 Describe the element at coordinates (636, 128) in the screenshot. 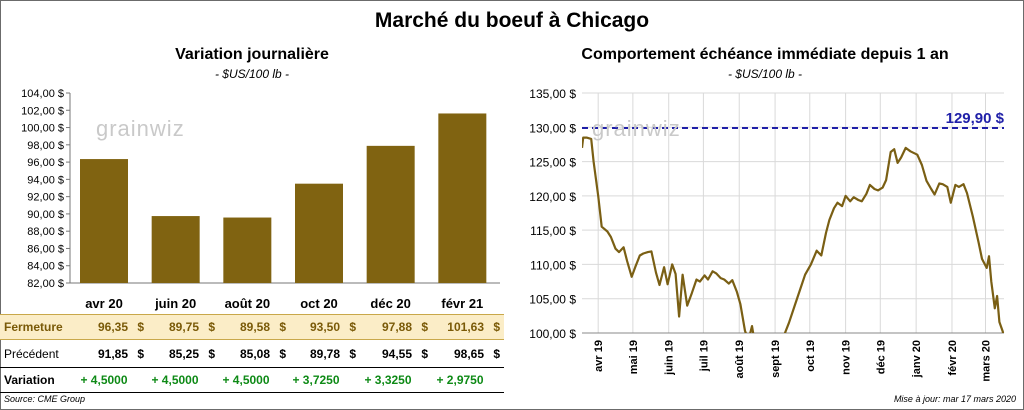

I see `watermark-right: grainwiz` at that location.